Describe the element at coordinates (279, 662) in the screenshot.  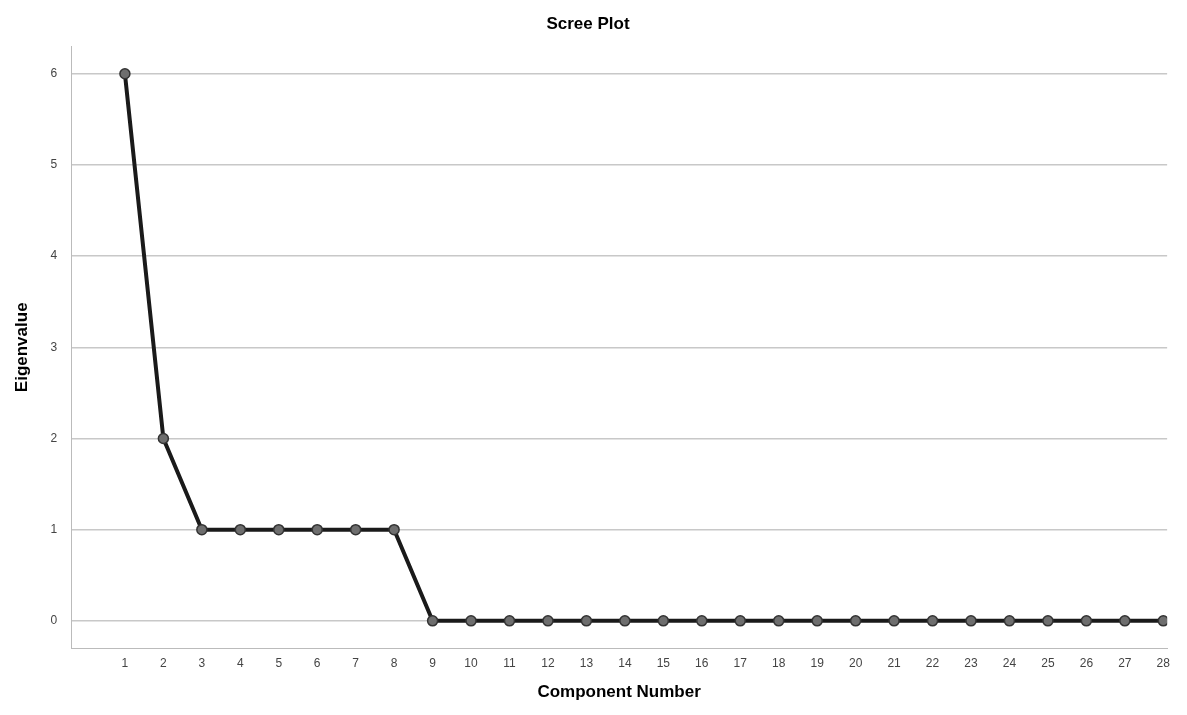
I see `x-tick-label: 5` at that location.